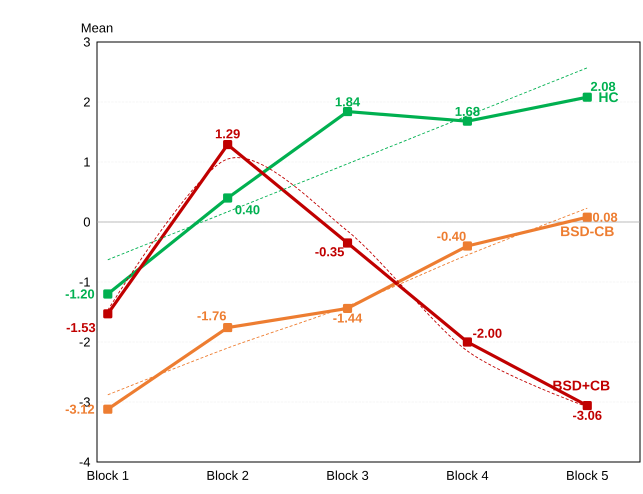  Describe the element at coordinates (587, 415) in the screenshot. I see `data-label: -3.06` at that location.